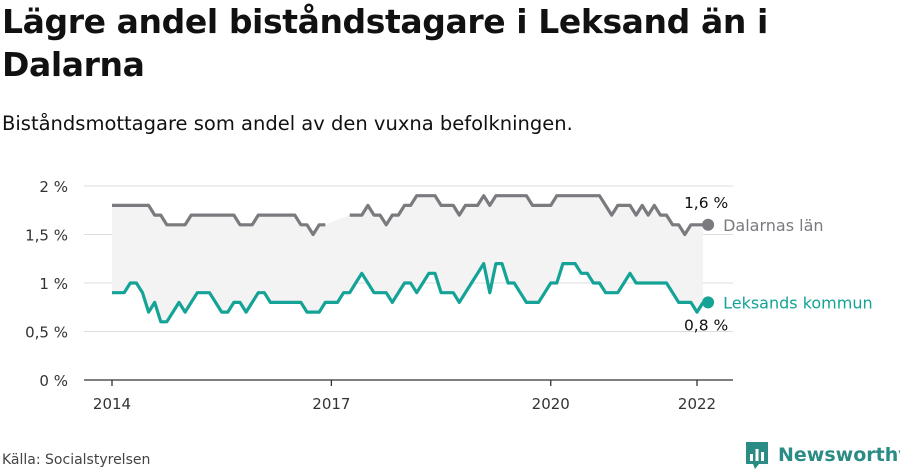  What do you see at coordinates (53, 284) in the screenshot?
I see `y-tick-label: 1 %` at bounding box center [53, 284].